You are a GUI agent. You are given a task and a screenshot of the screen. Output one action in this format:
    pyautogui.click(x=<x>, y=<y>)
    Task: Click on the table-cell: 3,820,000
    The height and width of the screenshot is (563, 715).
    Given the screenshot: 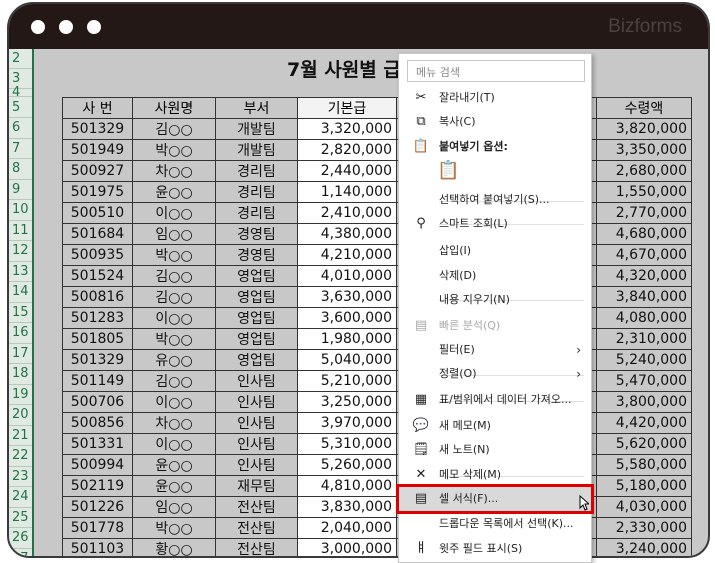 What is the action you would take?
    pyautogui.click(x=644, y=129)
    